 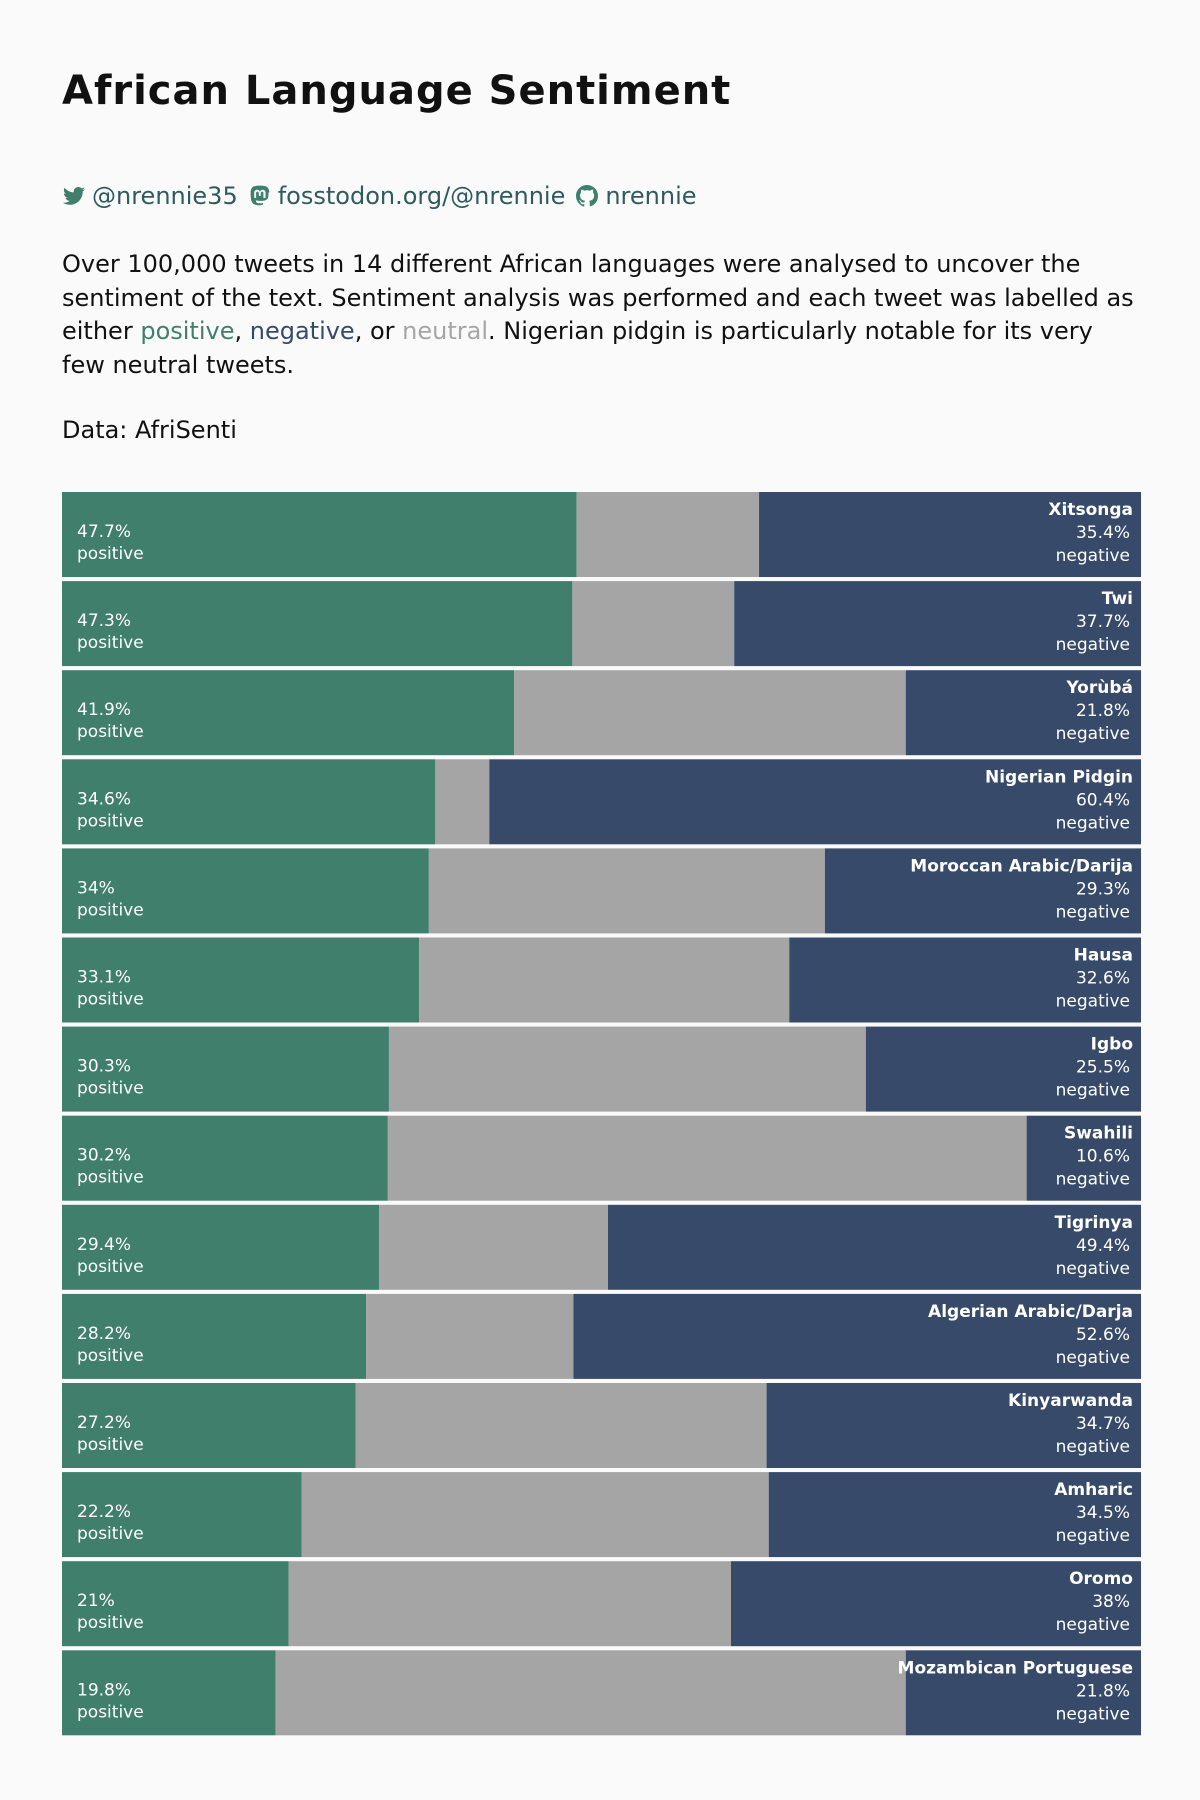 What do you see at coordinates (1103, 1157) in the screenshot?
I see `negative-percent-label: 10.6%` at bounding box center [1103, 1157].